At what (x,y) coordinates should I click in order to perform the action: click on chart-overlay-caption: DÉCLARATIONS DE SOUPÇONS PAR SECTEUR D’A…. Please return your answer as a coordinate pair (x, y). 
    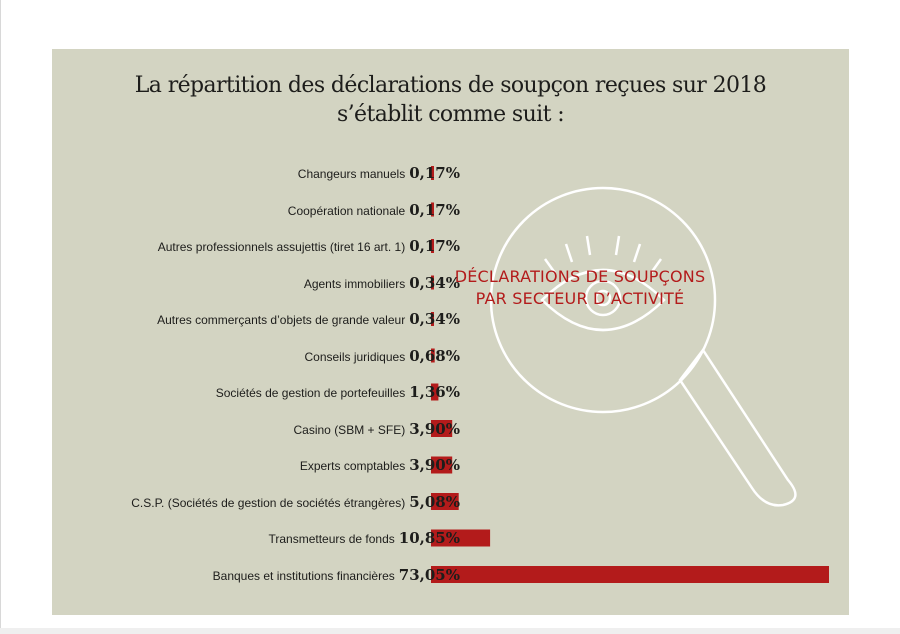
    Looking at the image, I should click on (580, 288).